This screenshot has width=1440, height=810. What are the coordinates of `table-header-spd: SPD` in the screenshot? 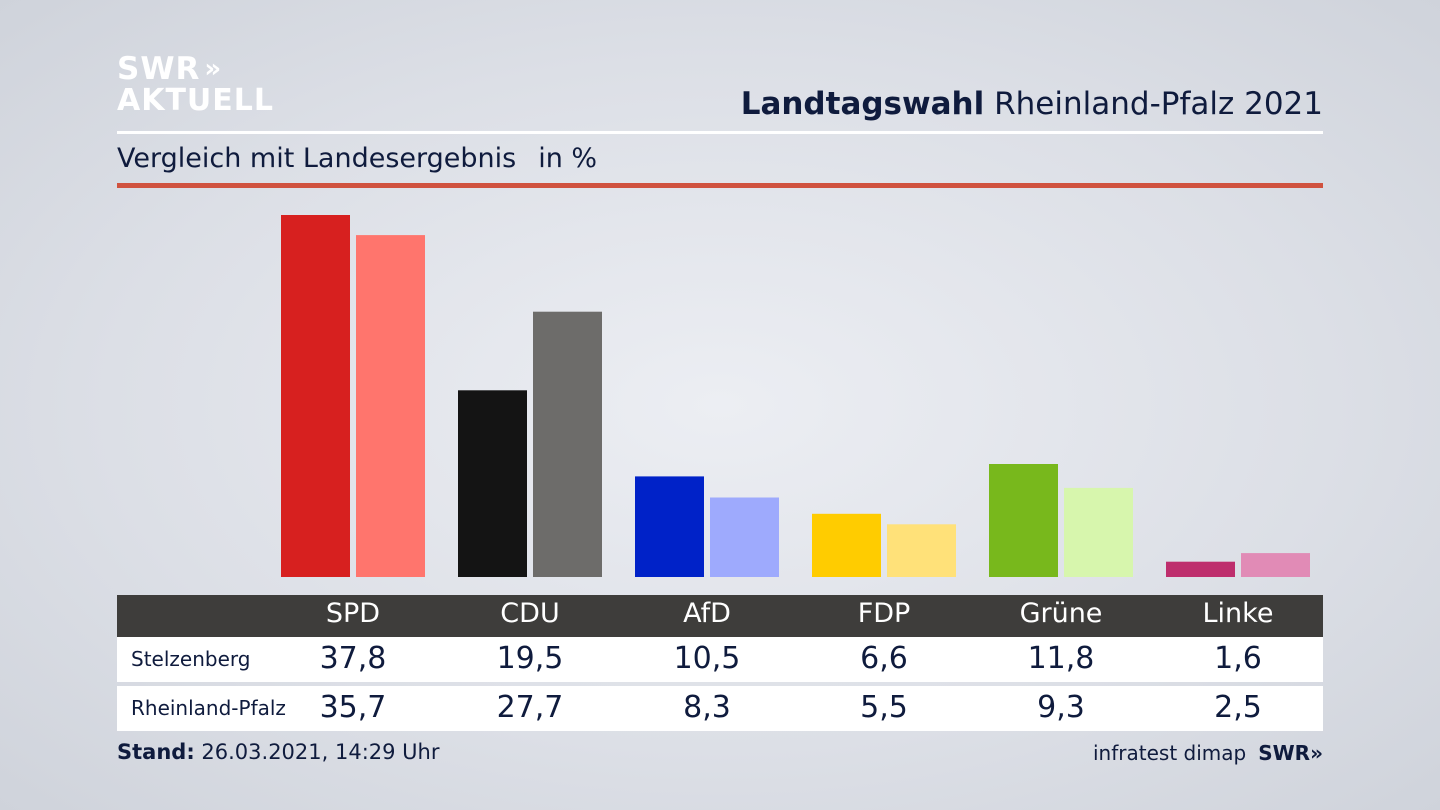 It's located at (353, 613).